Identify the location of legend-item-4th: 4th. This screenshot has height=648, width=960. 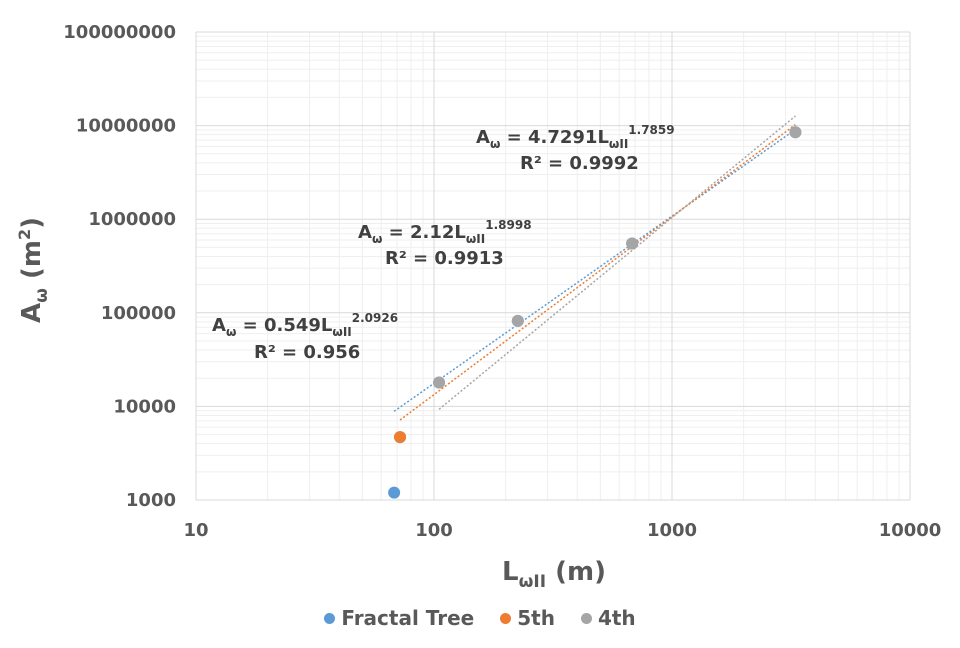
(608, 618).